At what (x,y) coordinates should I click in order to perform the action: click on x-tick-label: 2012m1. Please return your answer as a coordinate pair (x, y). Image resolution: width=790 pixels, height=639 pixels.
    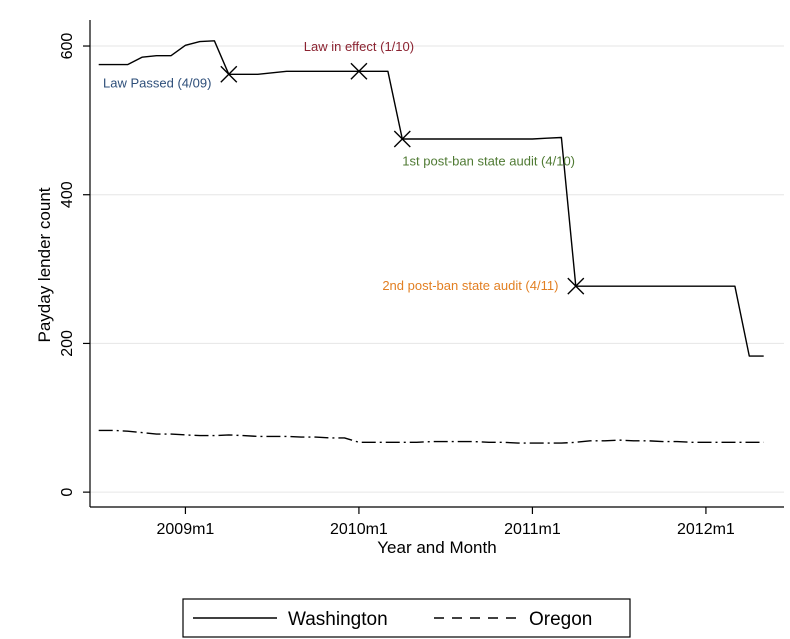
    Looking at the image, I should click on (706, 529).